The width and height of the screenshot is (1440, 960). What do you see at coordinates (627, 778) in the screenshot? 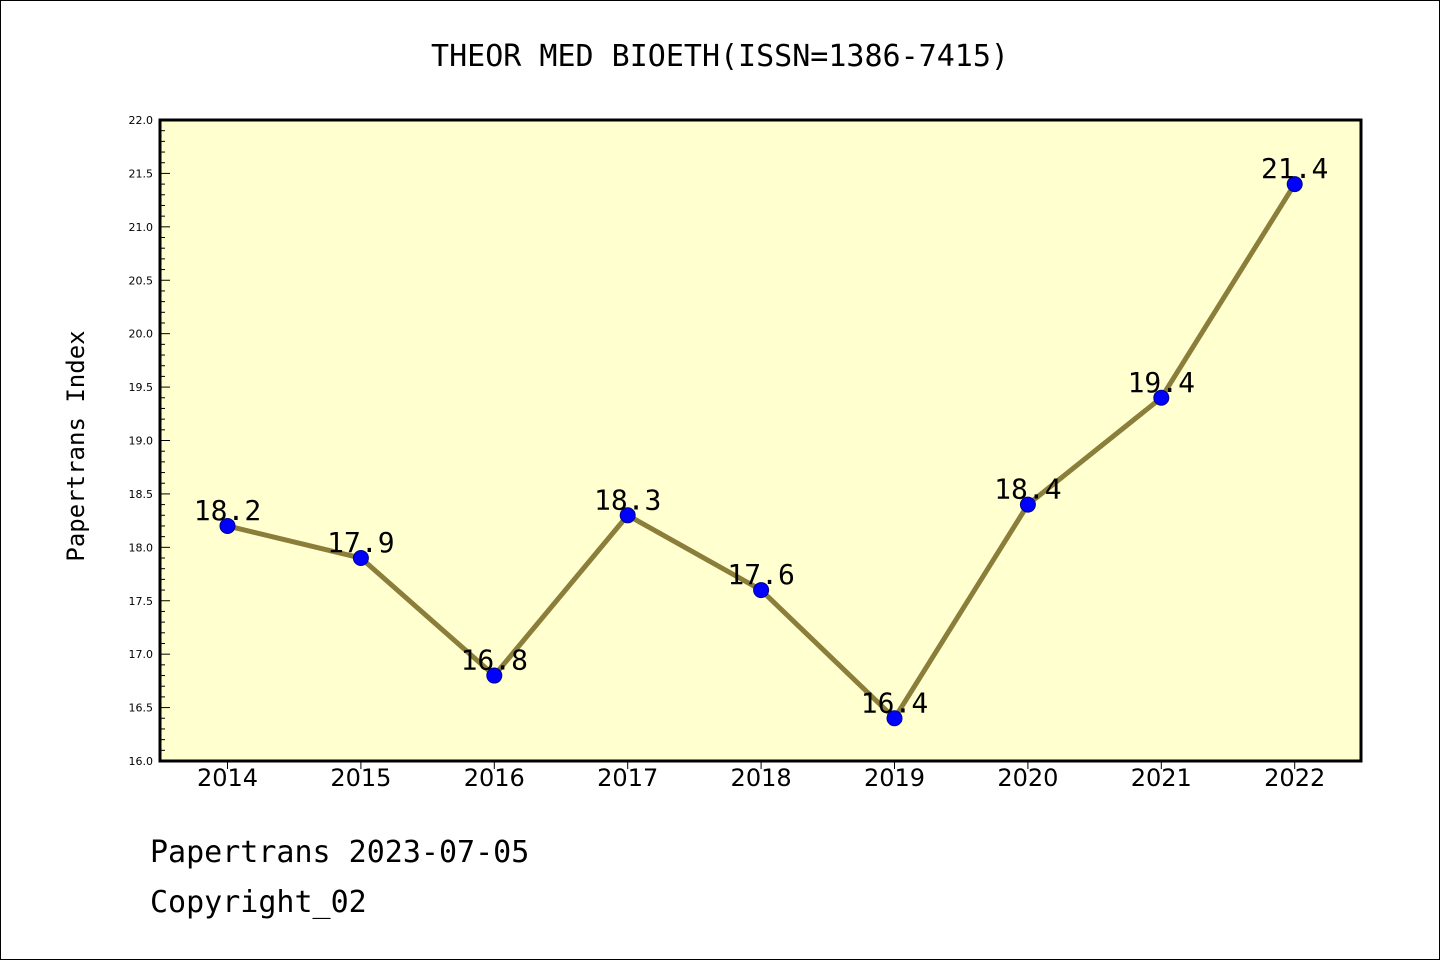
I see `x-tick-label: 2017` at bounding box center [627, 778].